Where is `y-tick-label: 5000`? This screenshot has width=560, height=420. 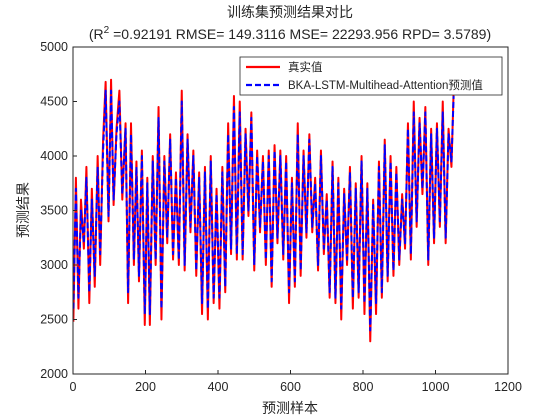
y-tick-label: 5000 is located at coordinates (54, 47).